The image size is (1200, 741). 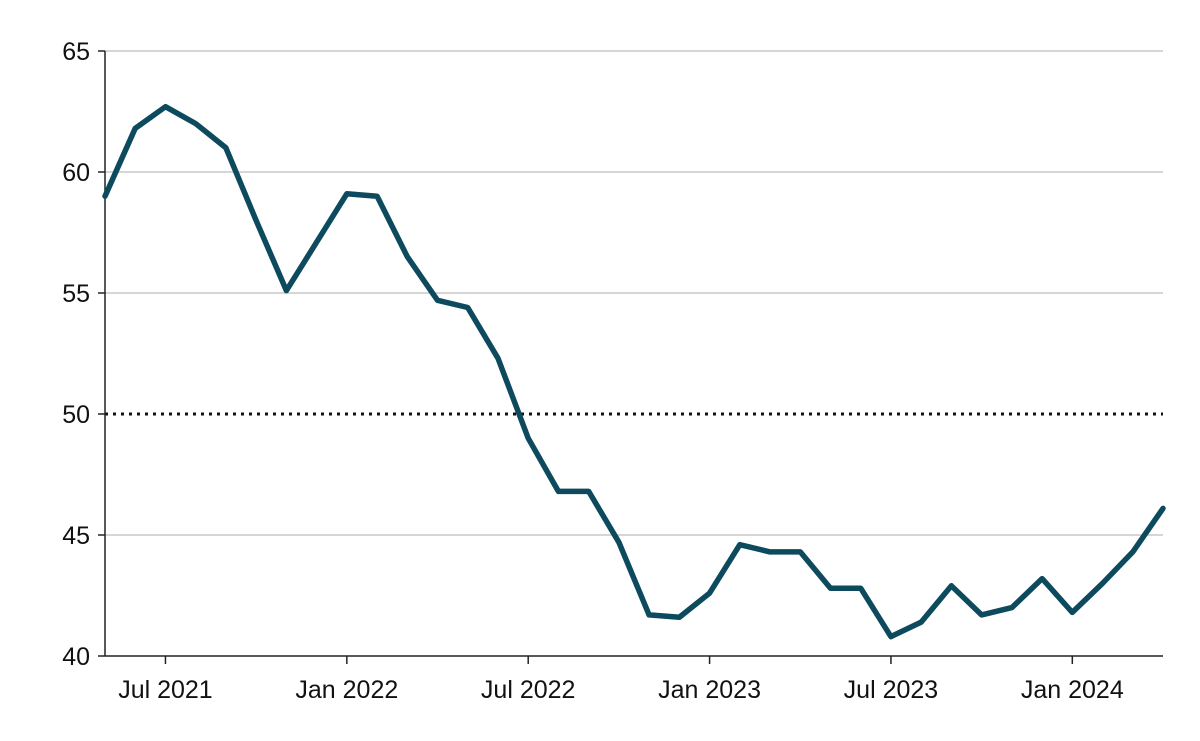 What do you see at coordinates (528, 690) in the screenshot?
I see `x-tick-label: Jul 2022` at bounding box center [528, 690].